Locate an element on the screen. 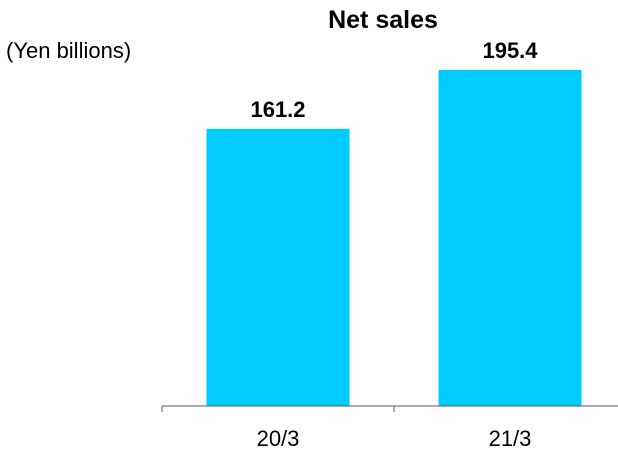  value-label-21-3: 195.4 is located at coordinates (510, 50).